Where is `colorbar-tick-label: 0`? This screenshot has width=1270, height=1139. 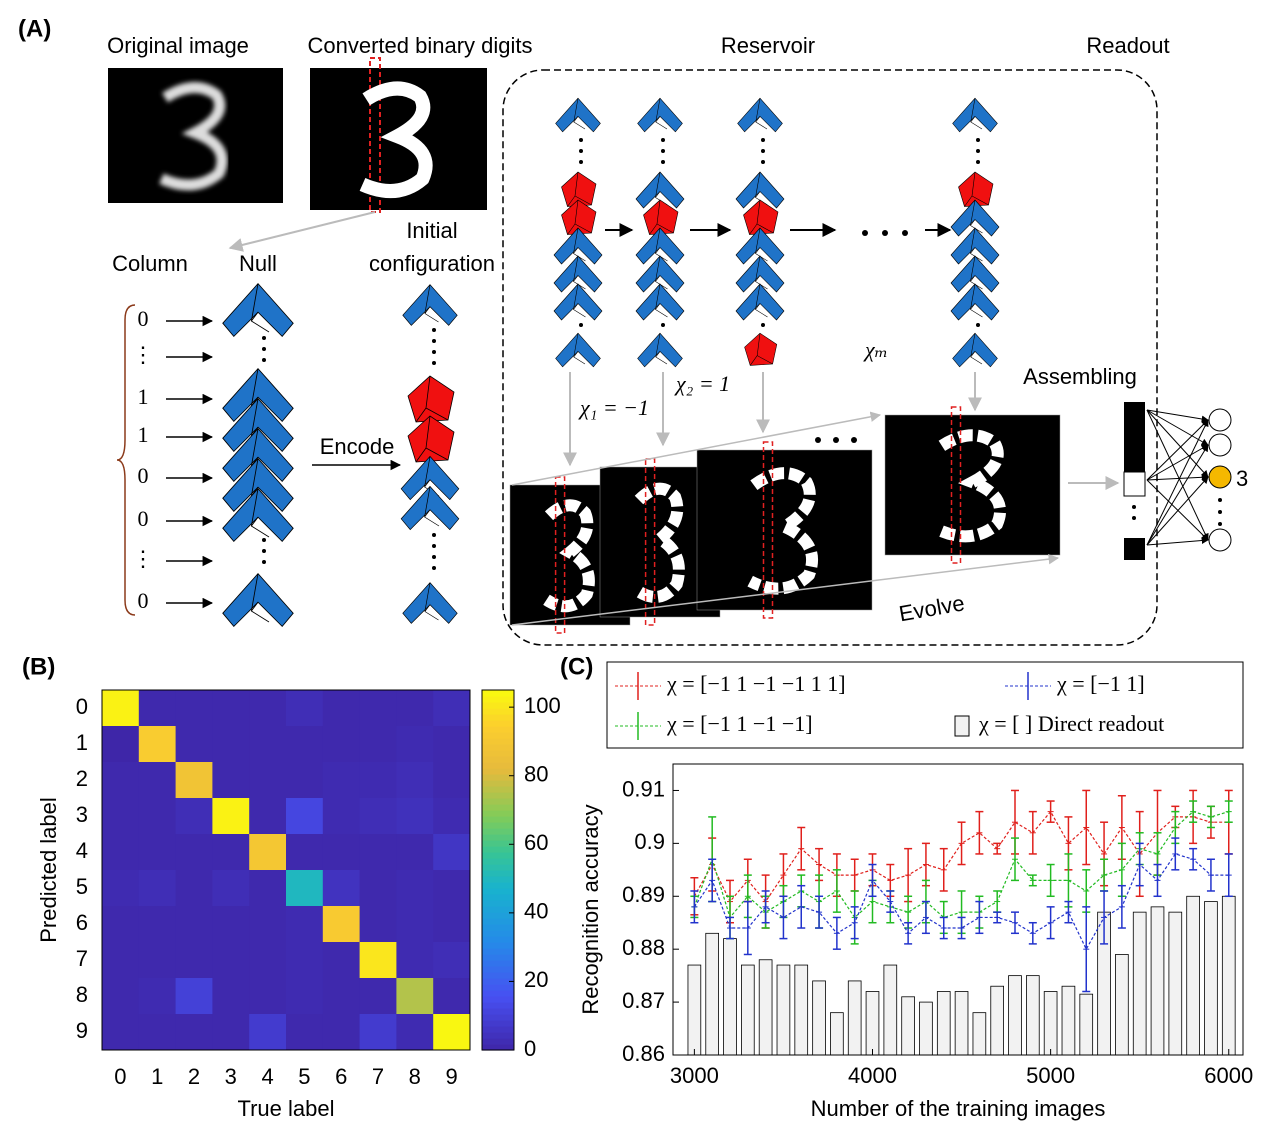 colorbar-tick-label: 0 is located at coordinates (530, 1048).